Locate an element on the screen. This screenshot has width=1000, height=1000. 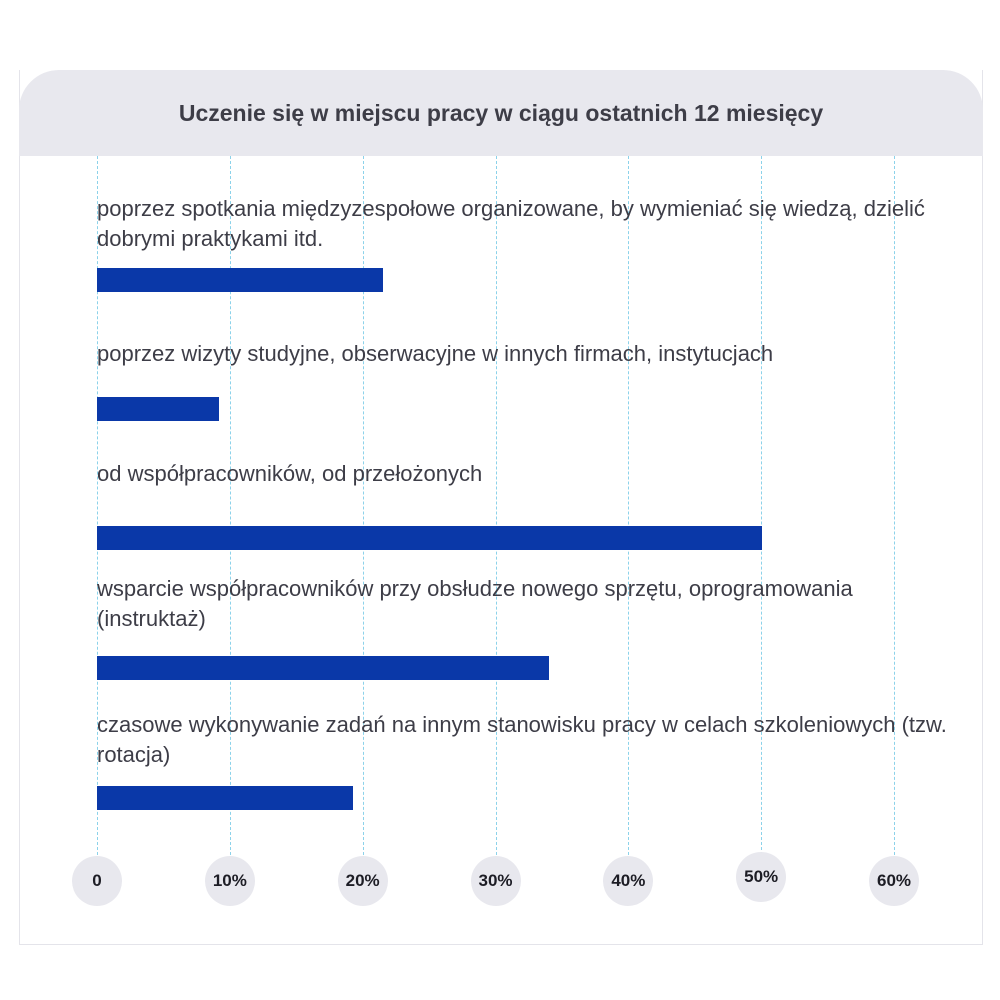
category-label-3: od współpracowników, od przełożonych is located at coordinates (290, 473).